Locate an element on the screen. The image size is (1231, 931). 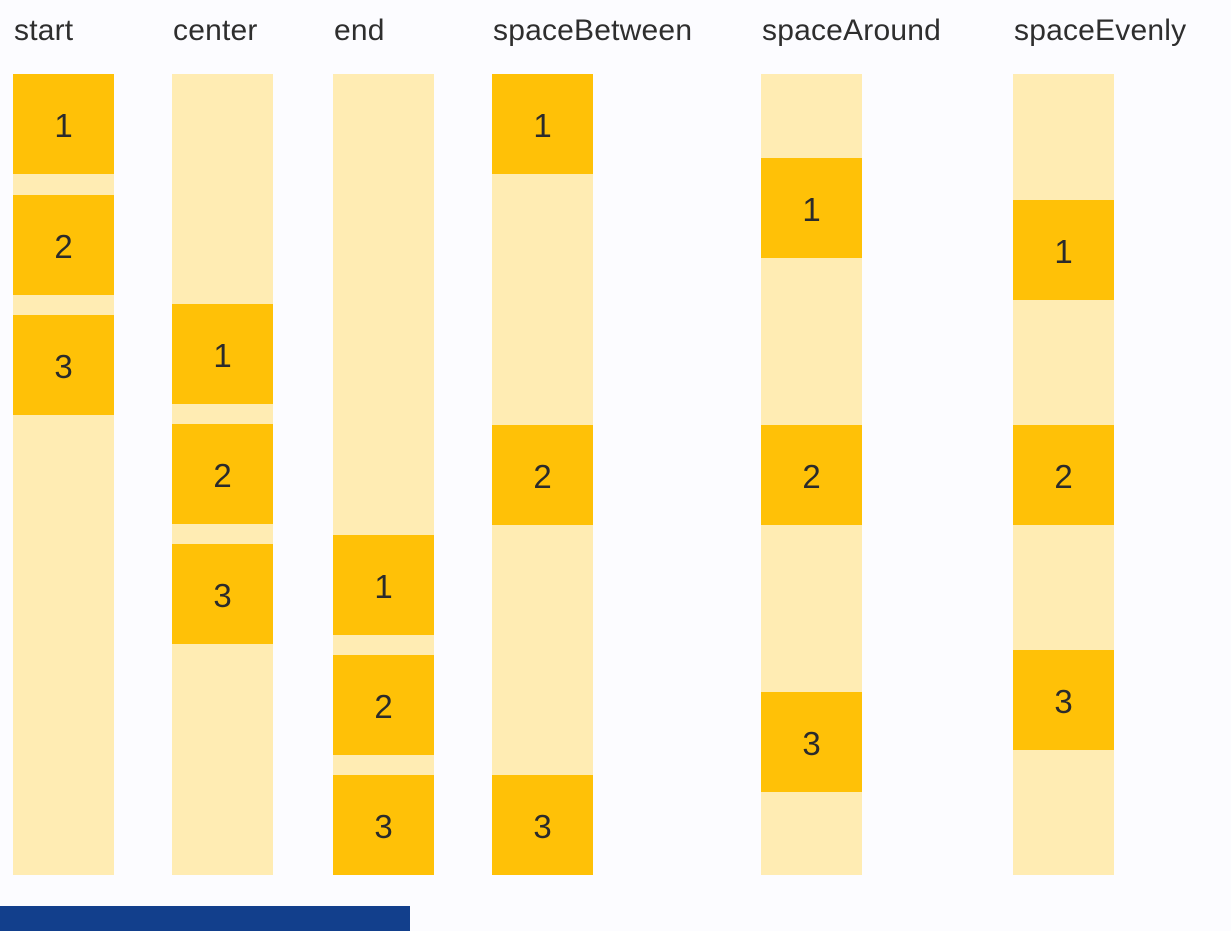
column-label: center is located at coordinates (215, 30).